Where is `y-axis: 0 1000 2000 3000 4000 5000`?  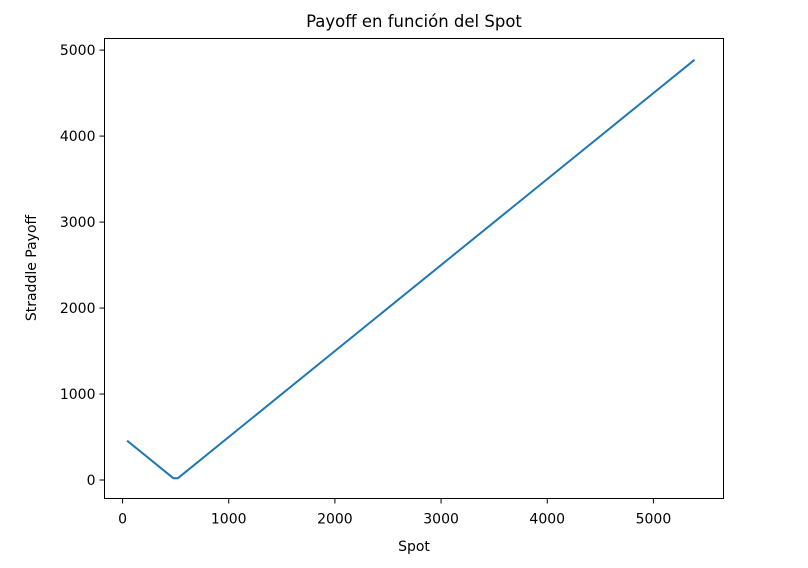
y-axis: 0 1000 2000 3000 4000 5000 is located at coordinates (82, 266).